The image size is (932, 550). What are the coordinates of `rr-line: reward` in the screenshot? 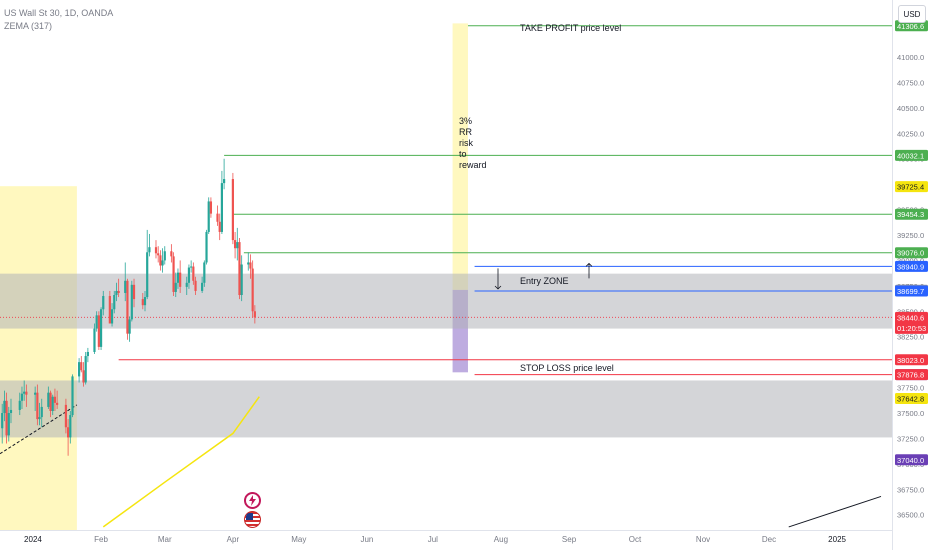 It's located at (473, 165).